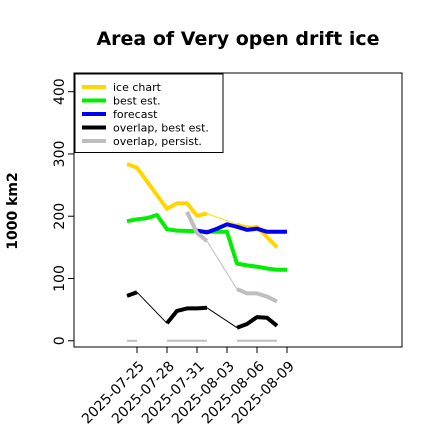 This screenshot has width=440, height=440. I want to click on chart-title: Area of Very open drift ice, so click(237, 39).